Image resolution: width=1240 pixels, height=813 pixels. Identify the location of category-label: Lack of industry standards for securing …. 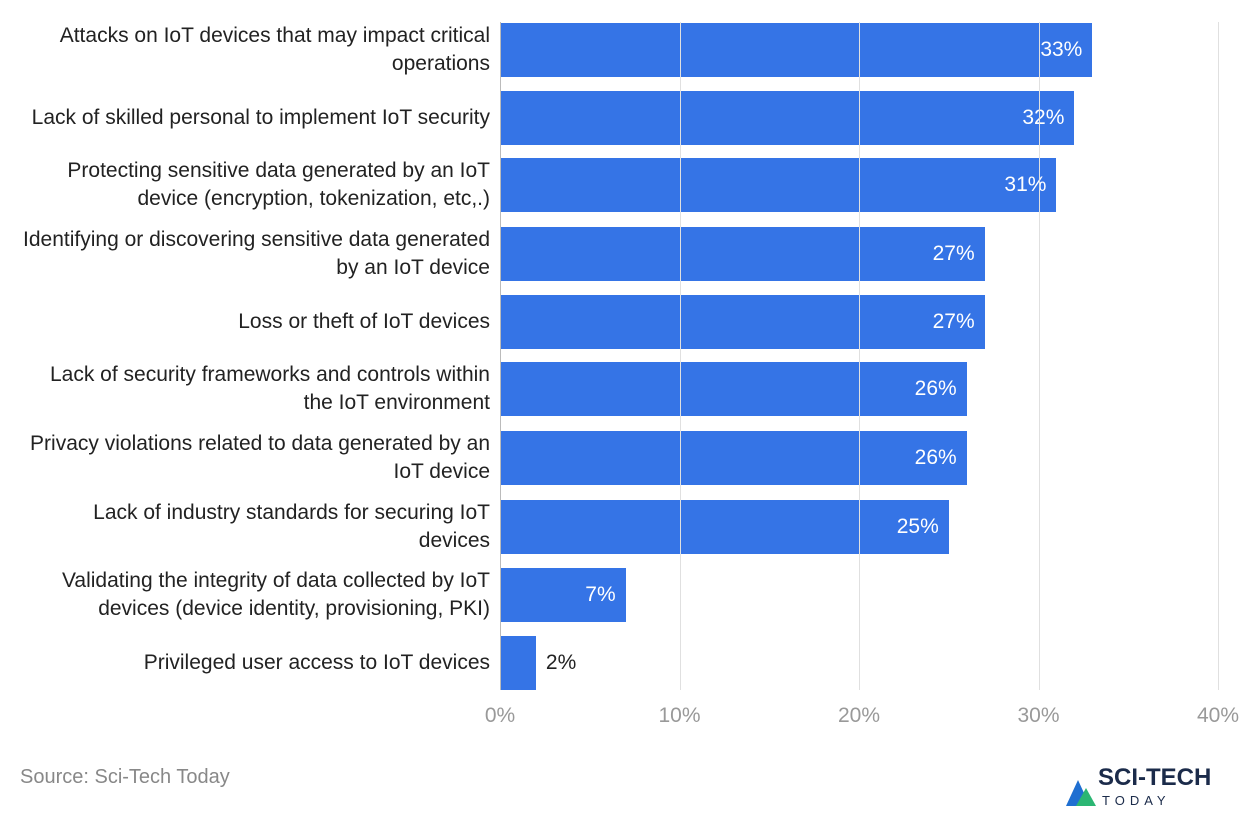
(291, 526).